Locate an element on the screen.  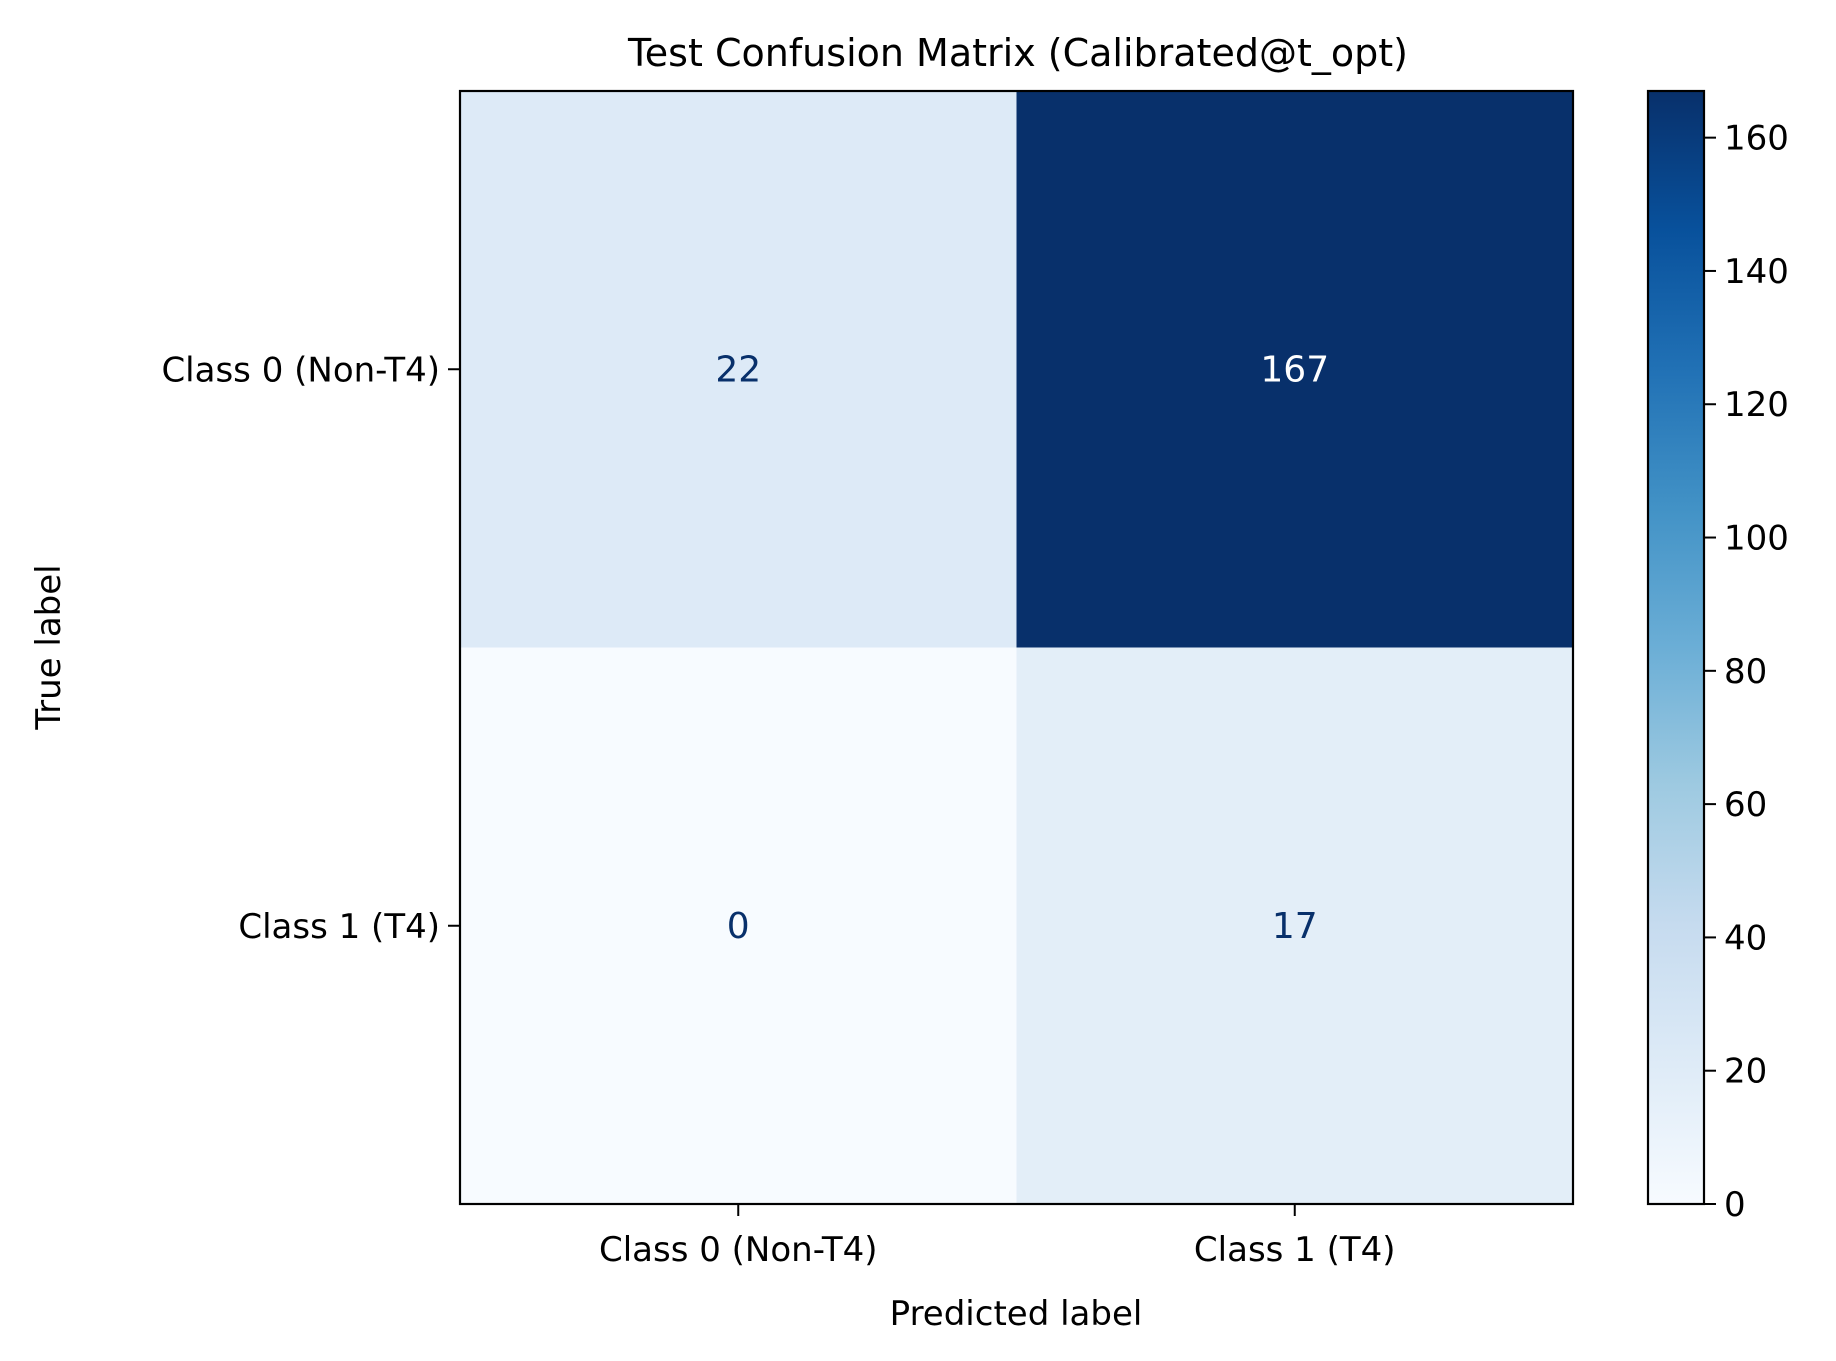
y-axis-ticks: Class 0 (Non-T4) Class 1 (T4) is located at coordinates (310, 648).